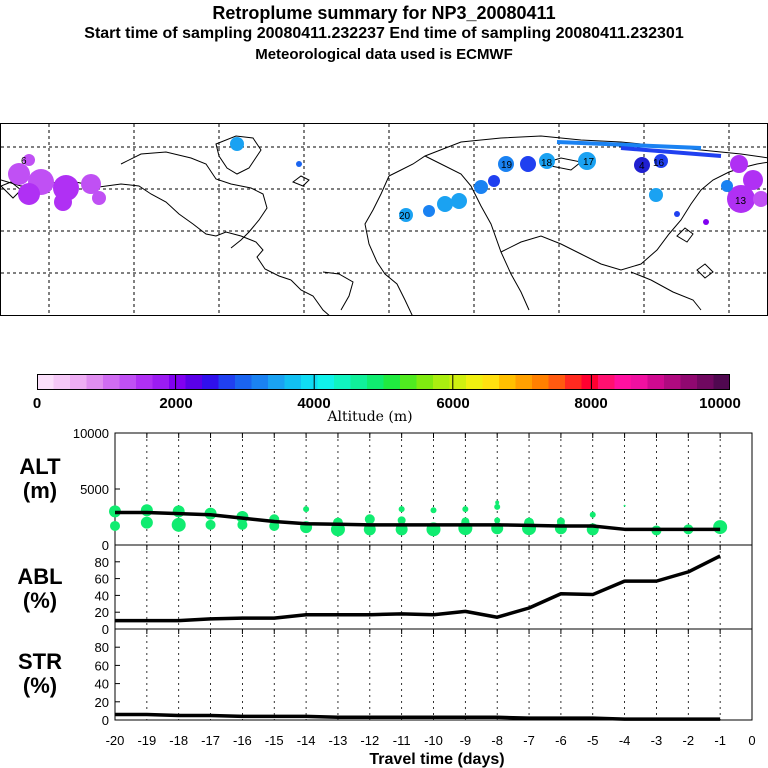 This screenshot has height=768, width=768. What do you see at coordinates (433, 740) in the screenshot?
I see `x-tick-label: -10` at bounding box center [433, 740].